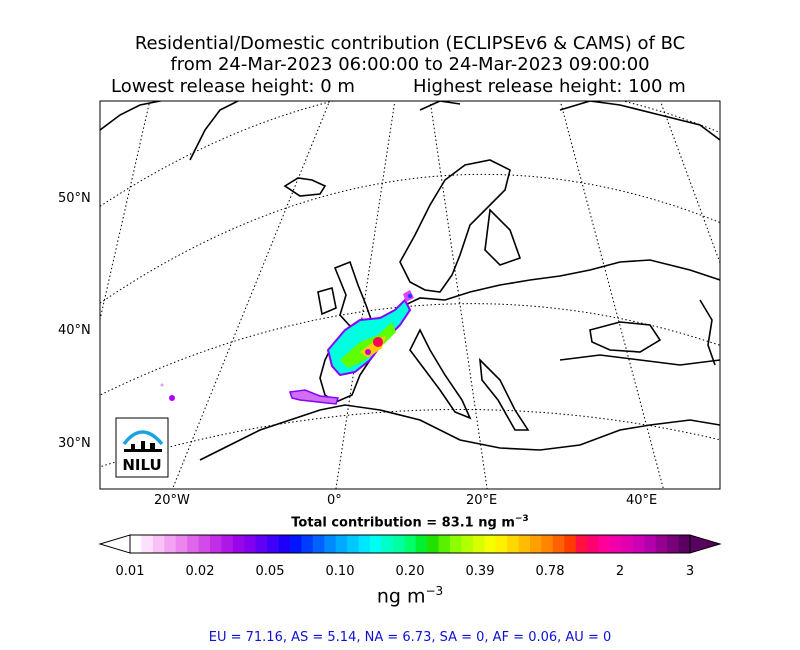  What do you see at coordinates (142, 465) in the screenshot?
I see `logo-text: NILU` at bounding box center [142, 465].